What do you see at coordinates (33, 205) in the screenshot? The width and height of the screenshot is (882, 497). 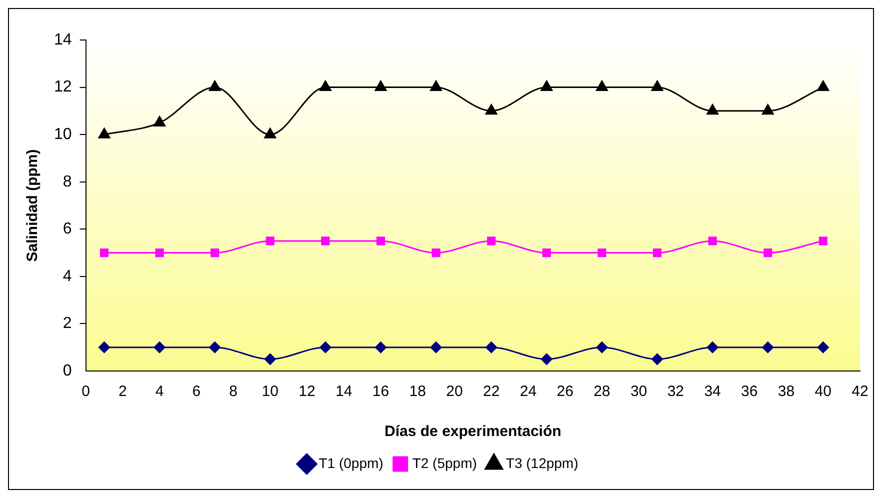 I see `y-axis-title: Salinidad (ppm)` at bounding box center [33, 205].